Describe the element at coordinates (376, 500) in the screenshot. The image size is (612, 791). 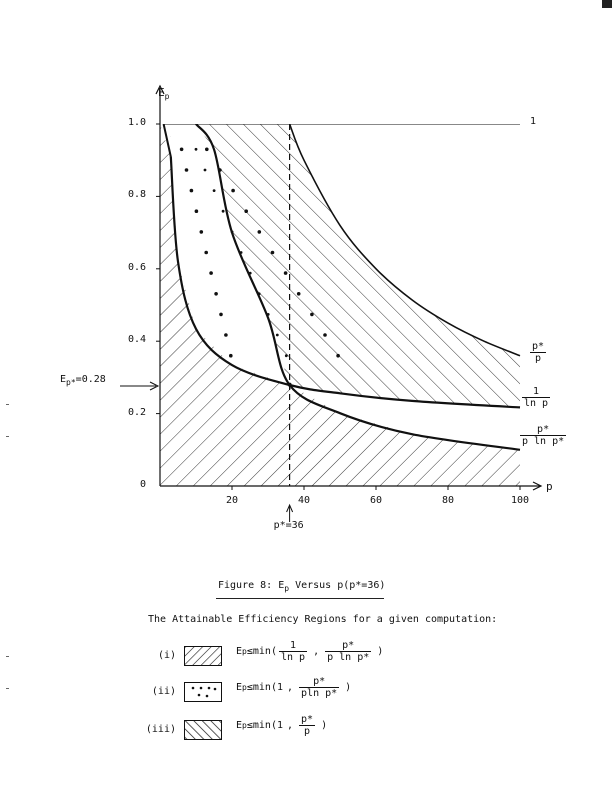
I see `x-tick-label: 60` at that location.